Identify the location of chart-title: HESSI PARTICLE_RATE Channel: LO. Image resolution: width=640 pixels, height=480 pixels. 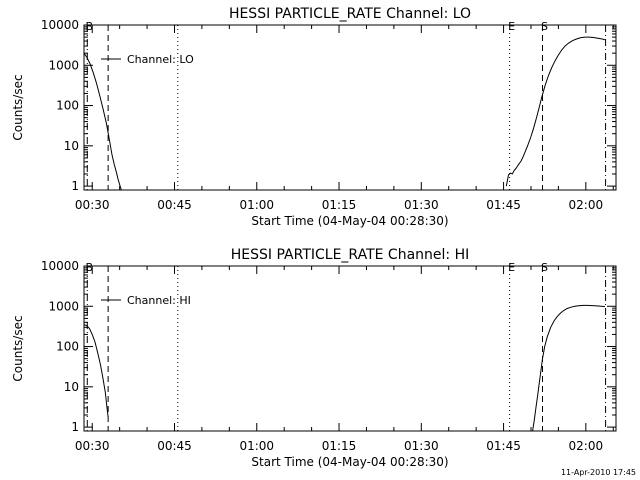
(350, 14).